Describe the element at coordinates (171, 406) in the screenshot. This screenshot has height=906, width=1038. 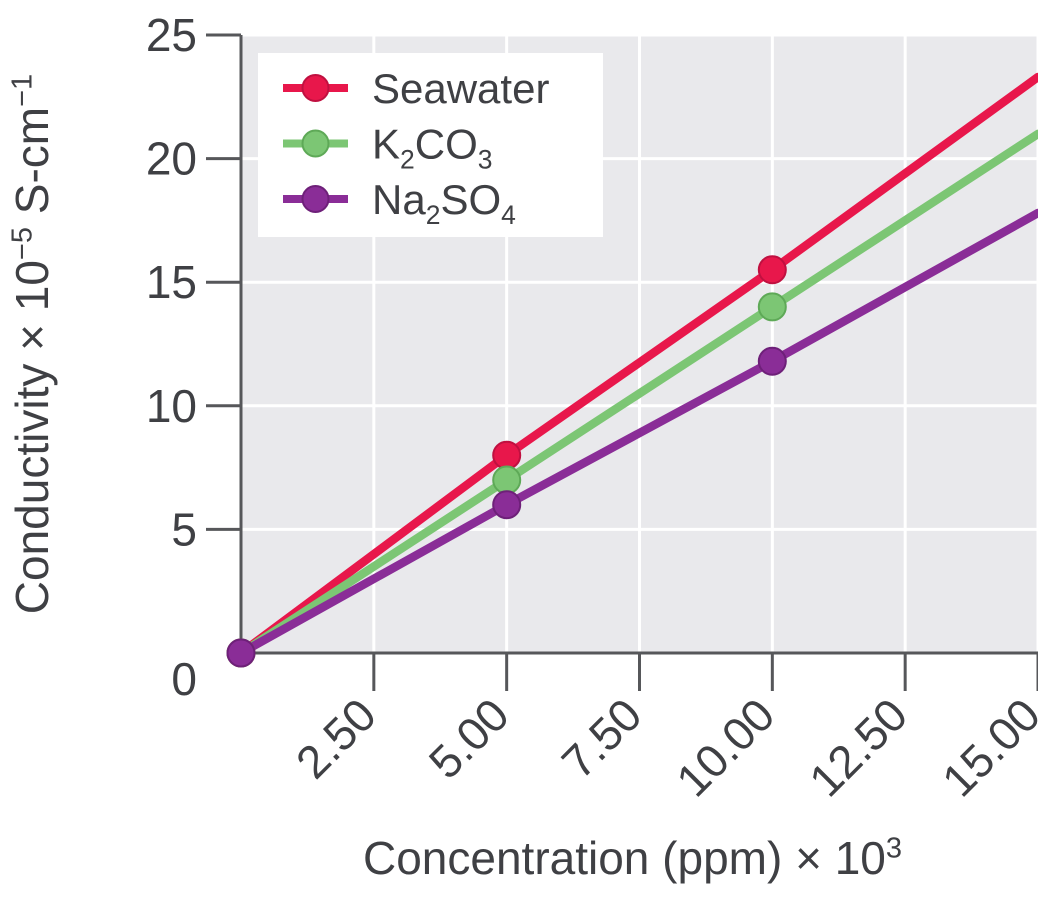
I see `y-tick-label: 10` at that location.